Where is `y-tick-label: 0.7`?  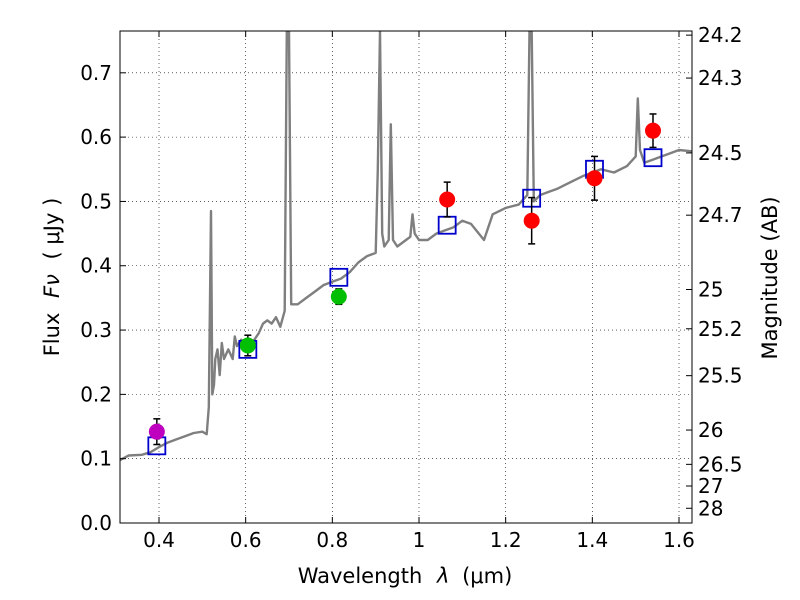 y-tick-label: 0.7 is located at coordinates (96, 73).